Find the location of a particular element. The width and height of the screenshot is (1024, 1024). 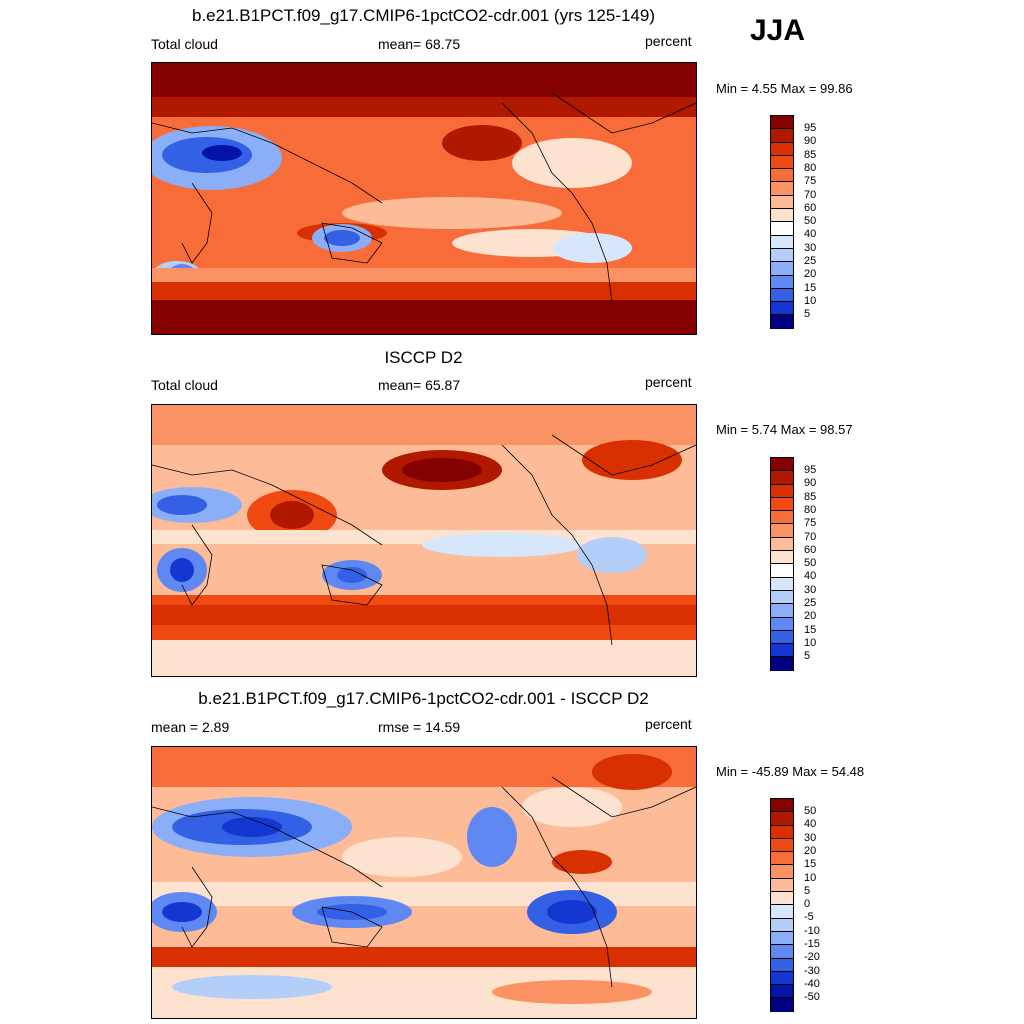

colorbar-tick: 90 is located at coordinates (810, 141).